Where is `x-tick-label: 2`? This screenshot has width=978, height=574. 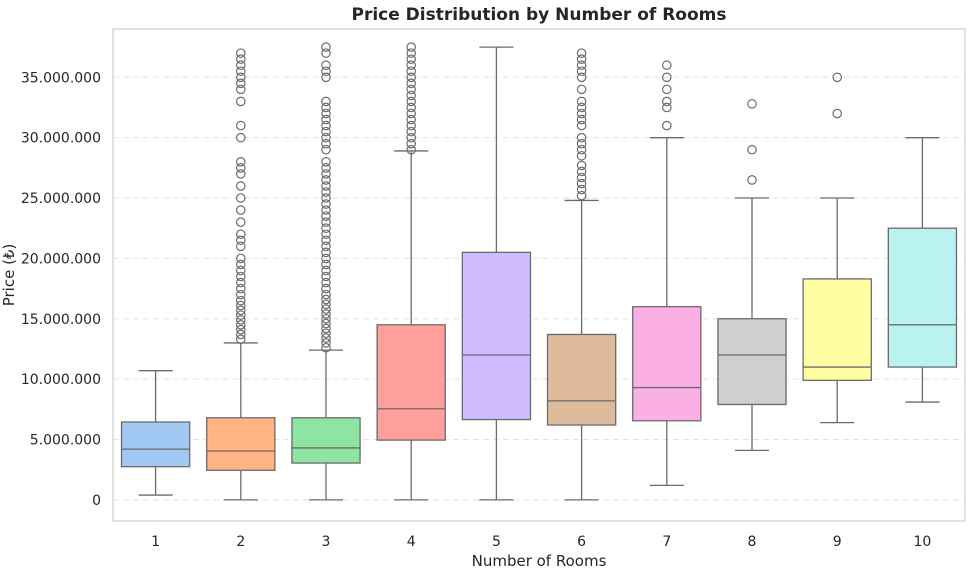 x-tick-label: 2 is located at coordinates (240, 542).